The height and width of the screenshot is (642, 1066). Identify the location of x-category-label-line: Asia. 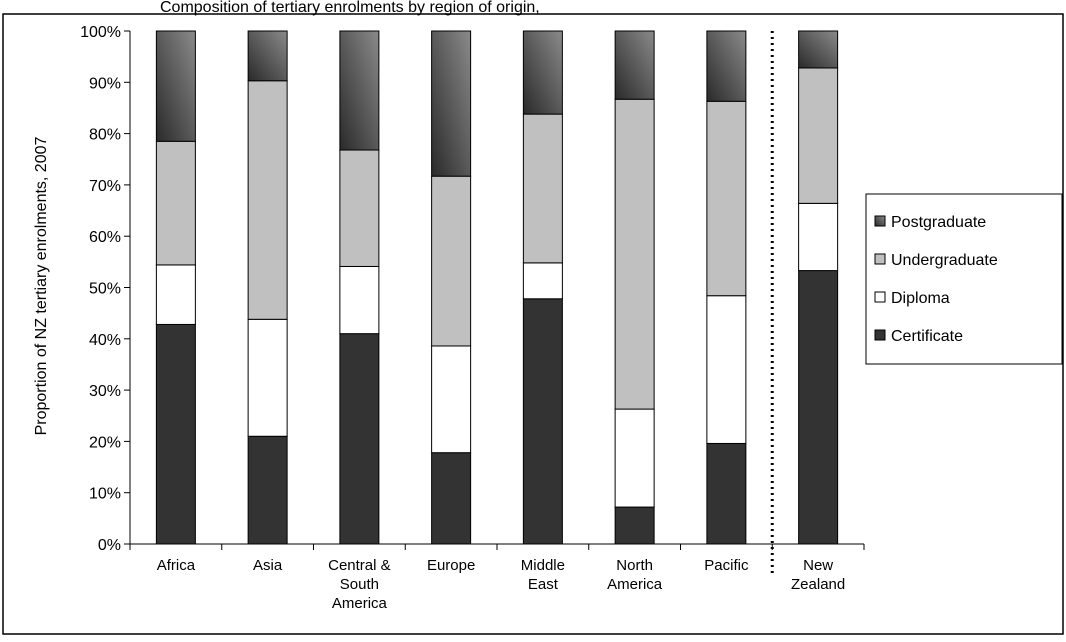
(268, 565).